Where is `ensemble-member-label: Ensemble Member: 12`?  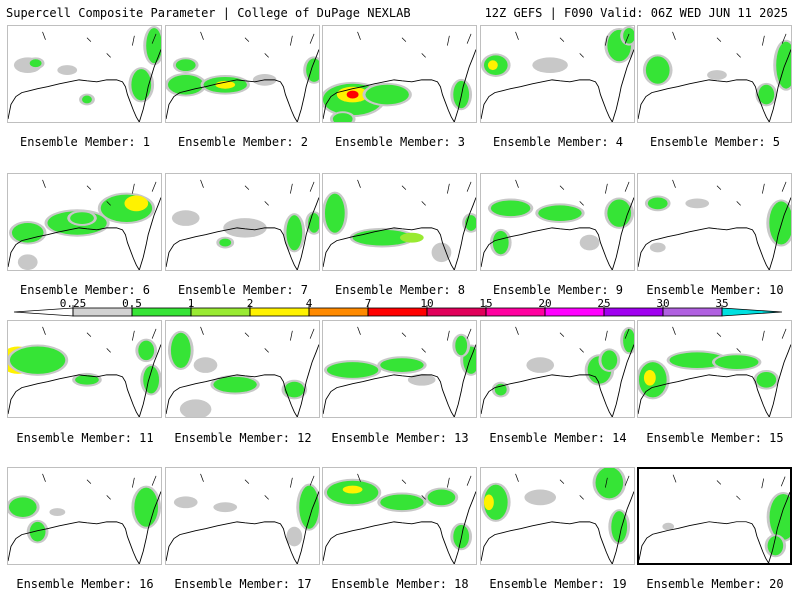 ensemble-member-label: Ensemble Member: 12 is located at coordinates (243, 438).